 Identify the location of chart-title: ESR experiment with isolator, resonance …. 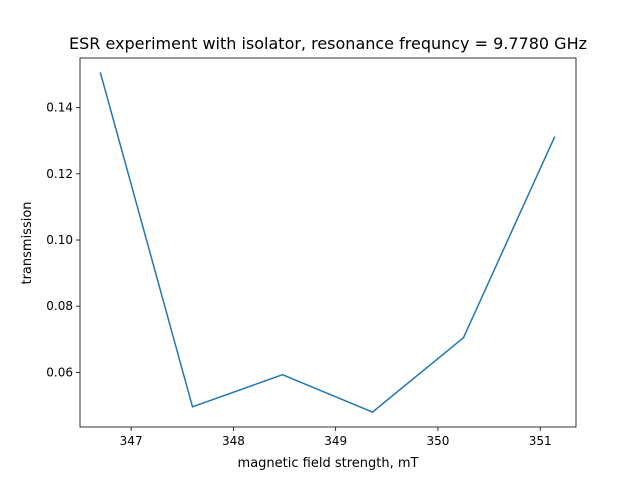
(328, 43).